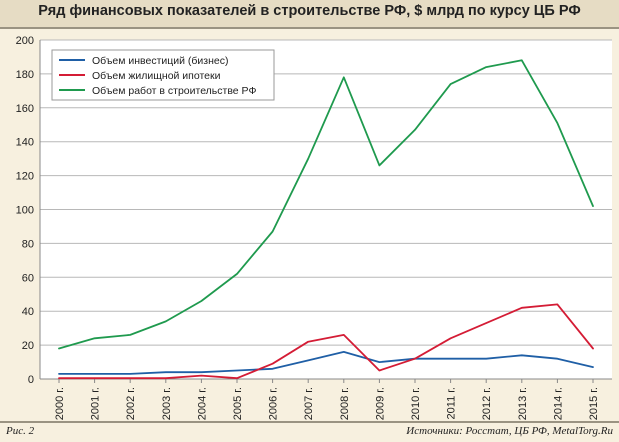 The width and height of the screenshot is (619, 442). What do you see at coordinates (28, 312) in the screenshot?
I see `y-tick-label: 40` at bounding box center [28, 312].